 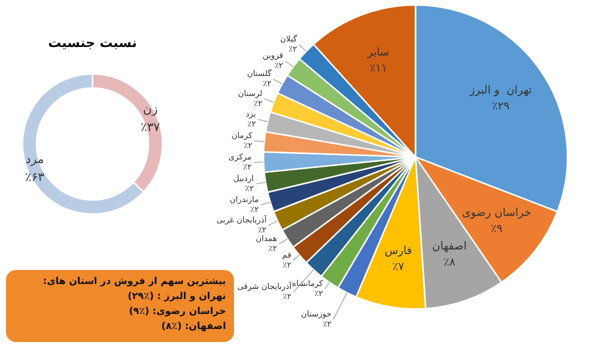 What do you see at coordinates (378, 51) in the screenshot?
I see `slice-label: سایر` at bounding box center [378, 51].